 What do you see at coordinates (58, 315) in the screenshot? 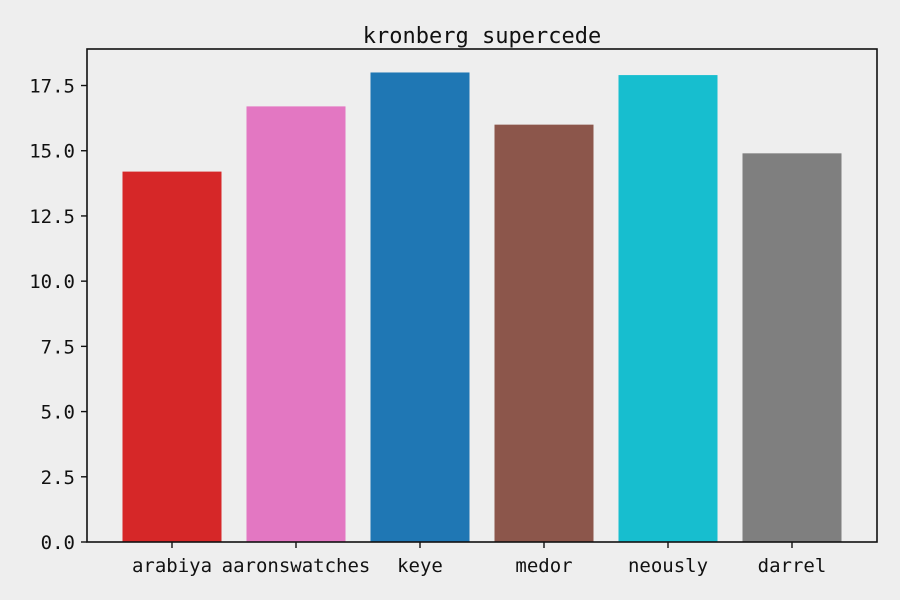
I see `y-axis: 0.0 2.5 5.0 7.5 10.0 12.5 15.0 17.5` at bounding box center [58, 315].